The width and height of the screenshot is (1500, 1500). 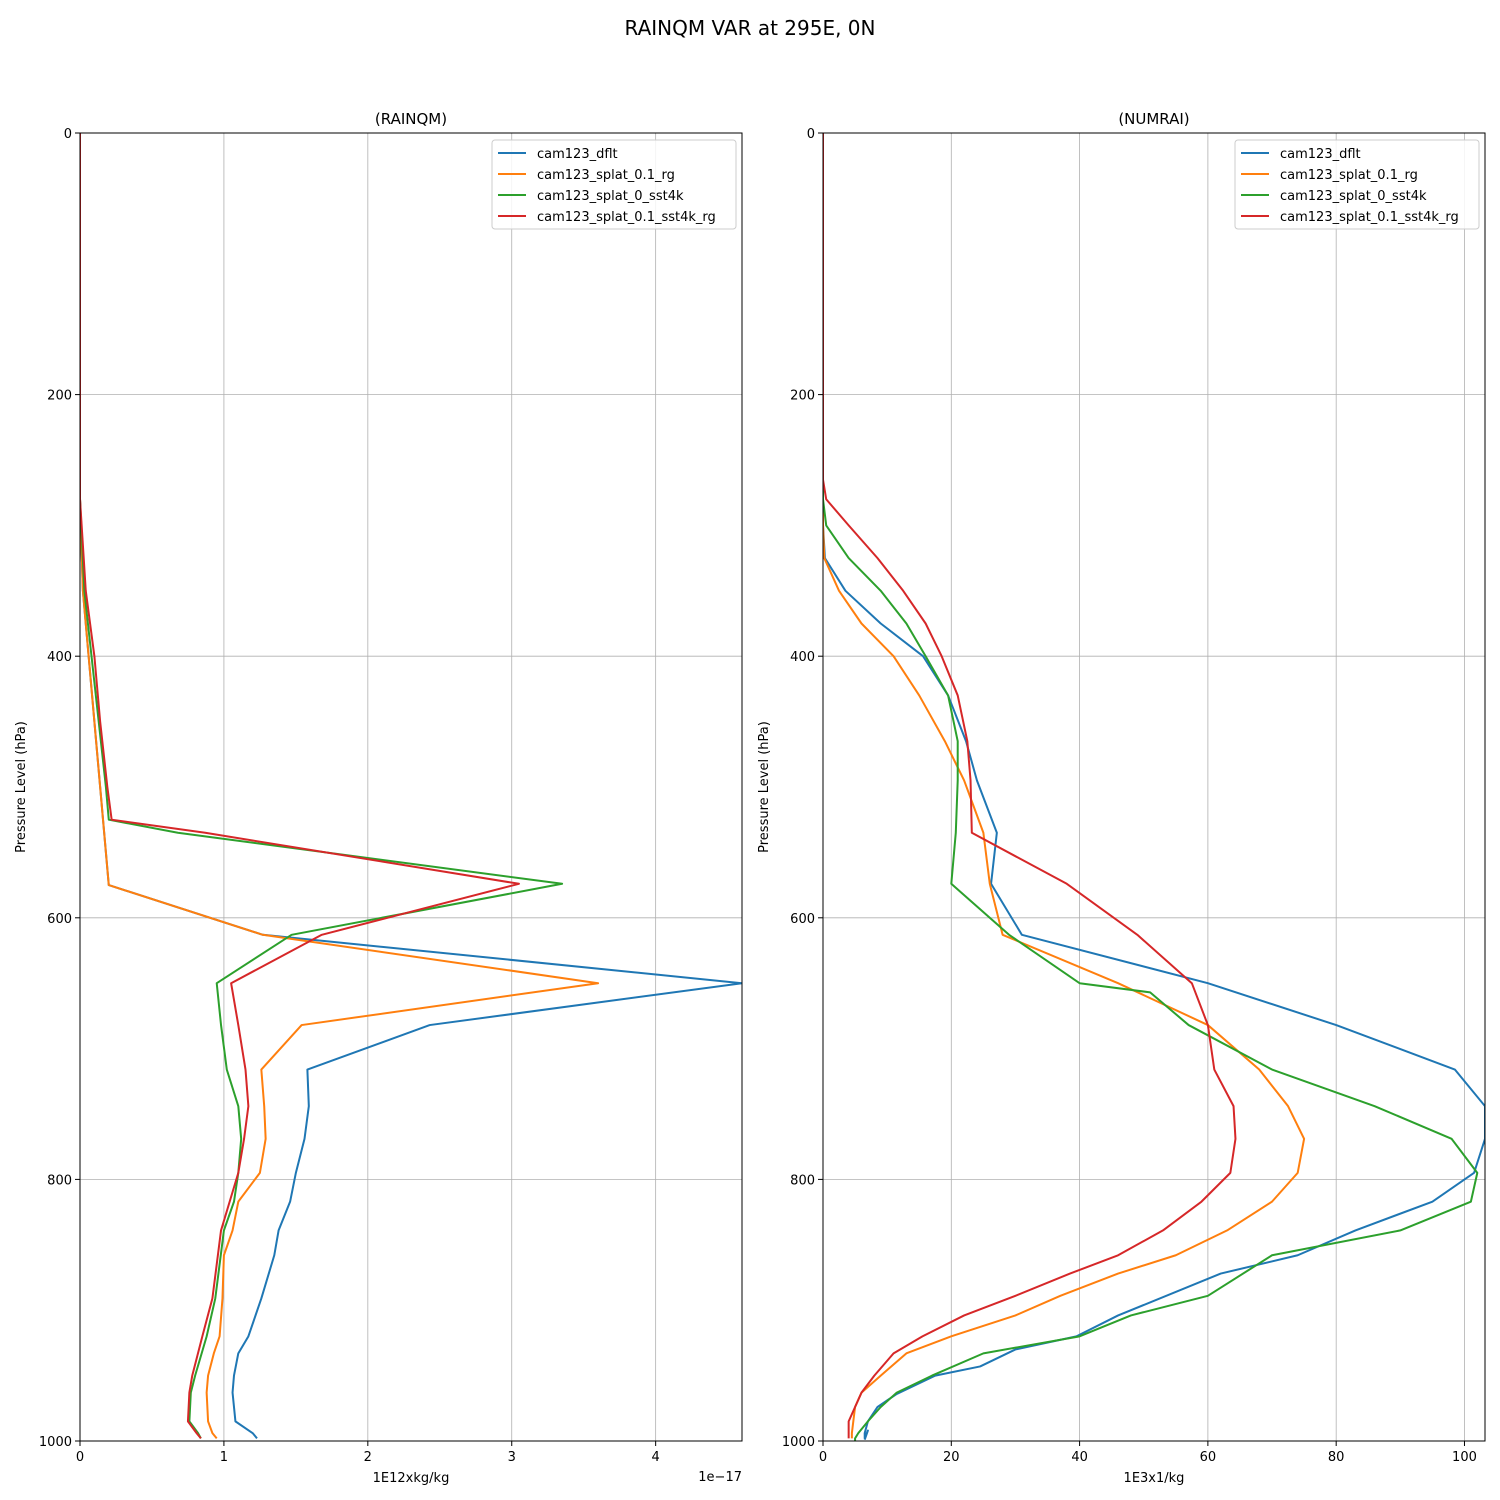 I want to click on x-tick-label: 80, so click(x=1336, y=1457).